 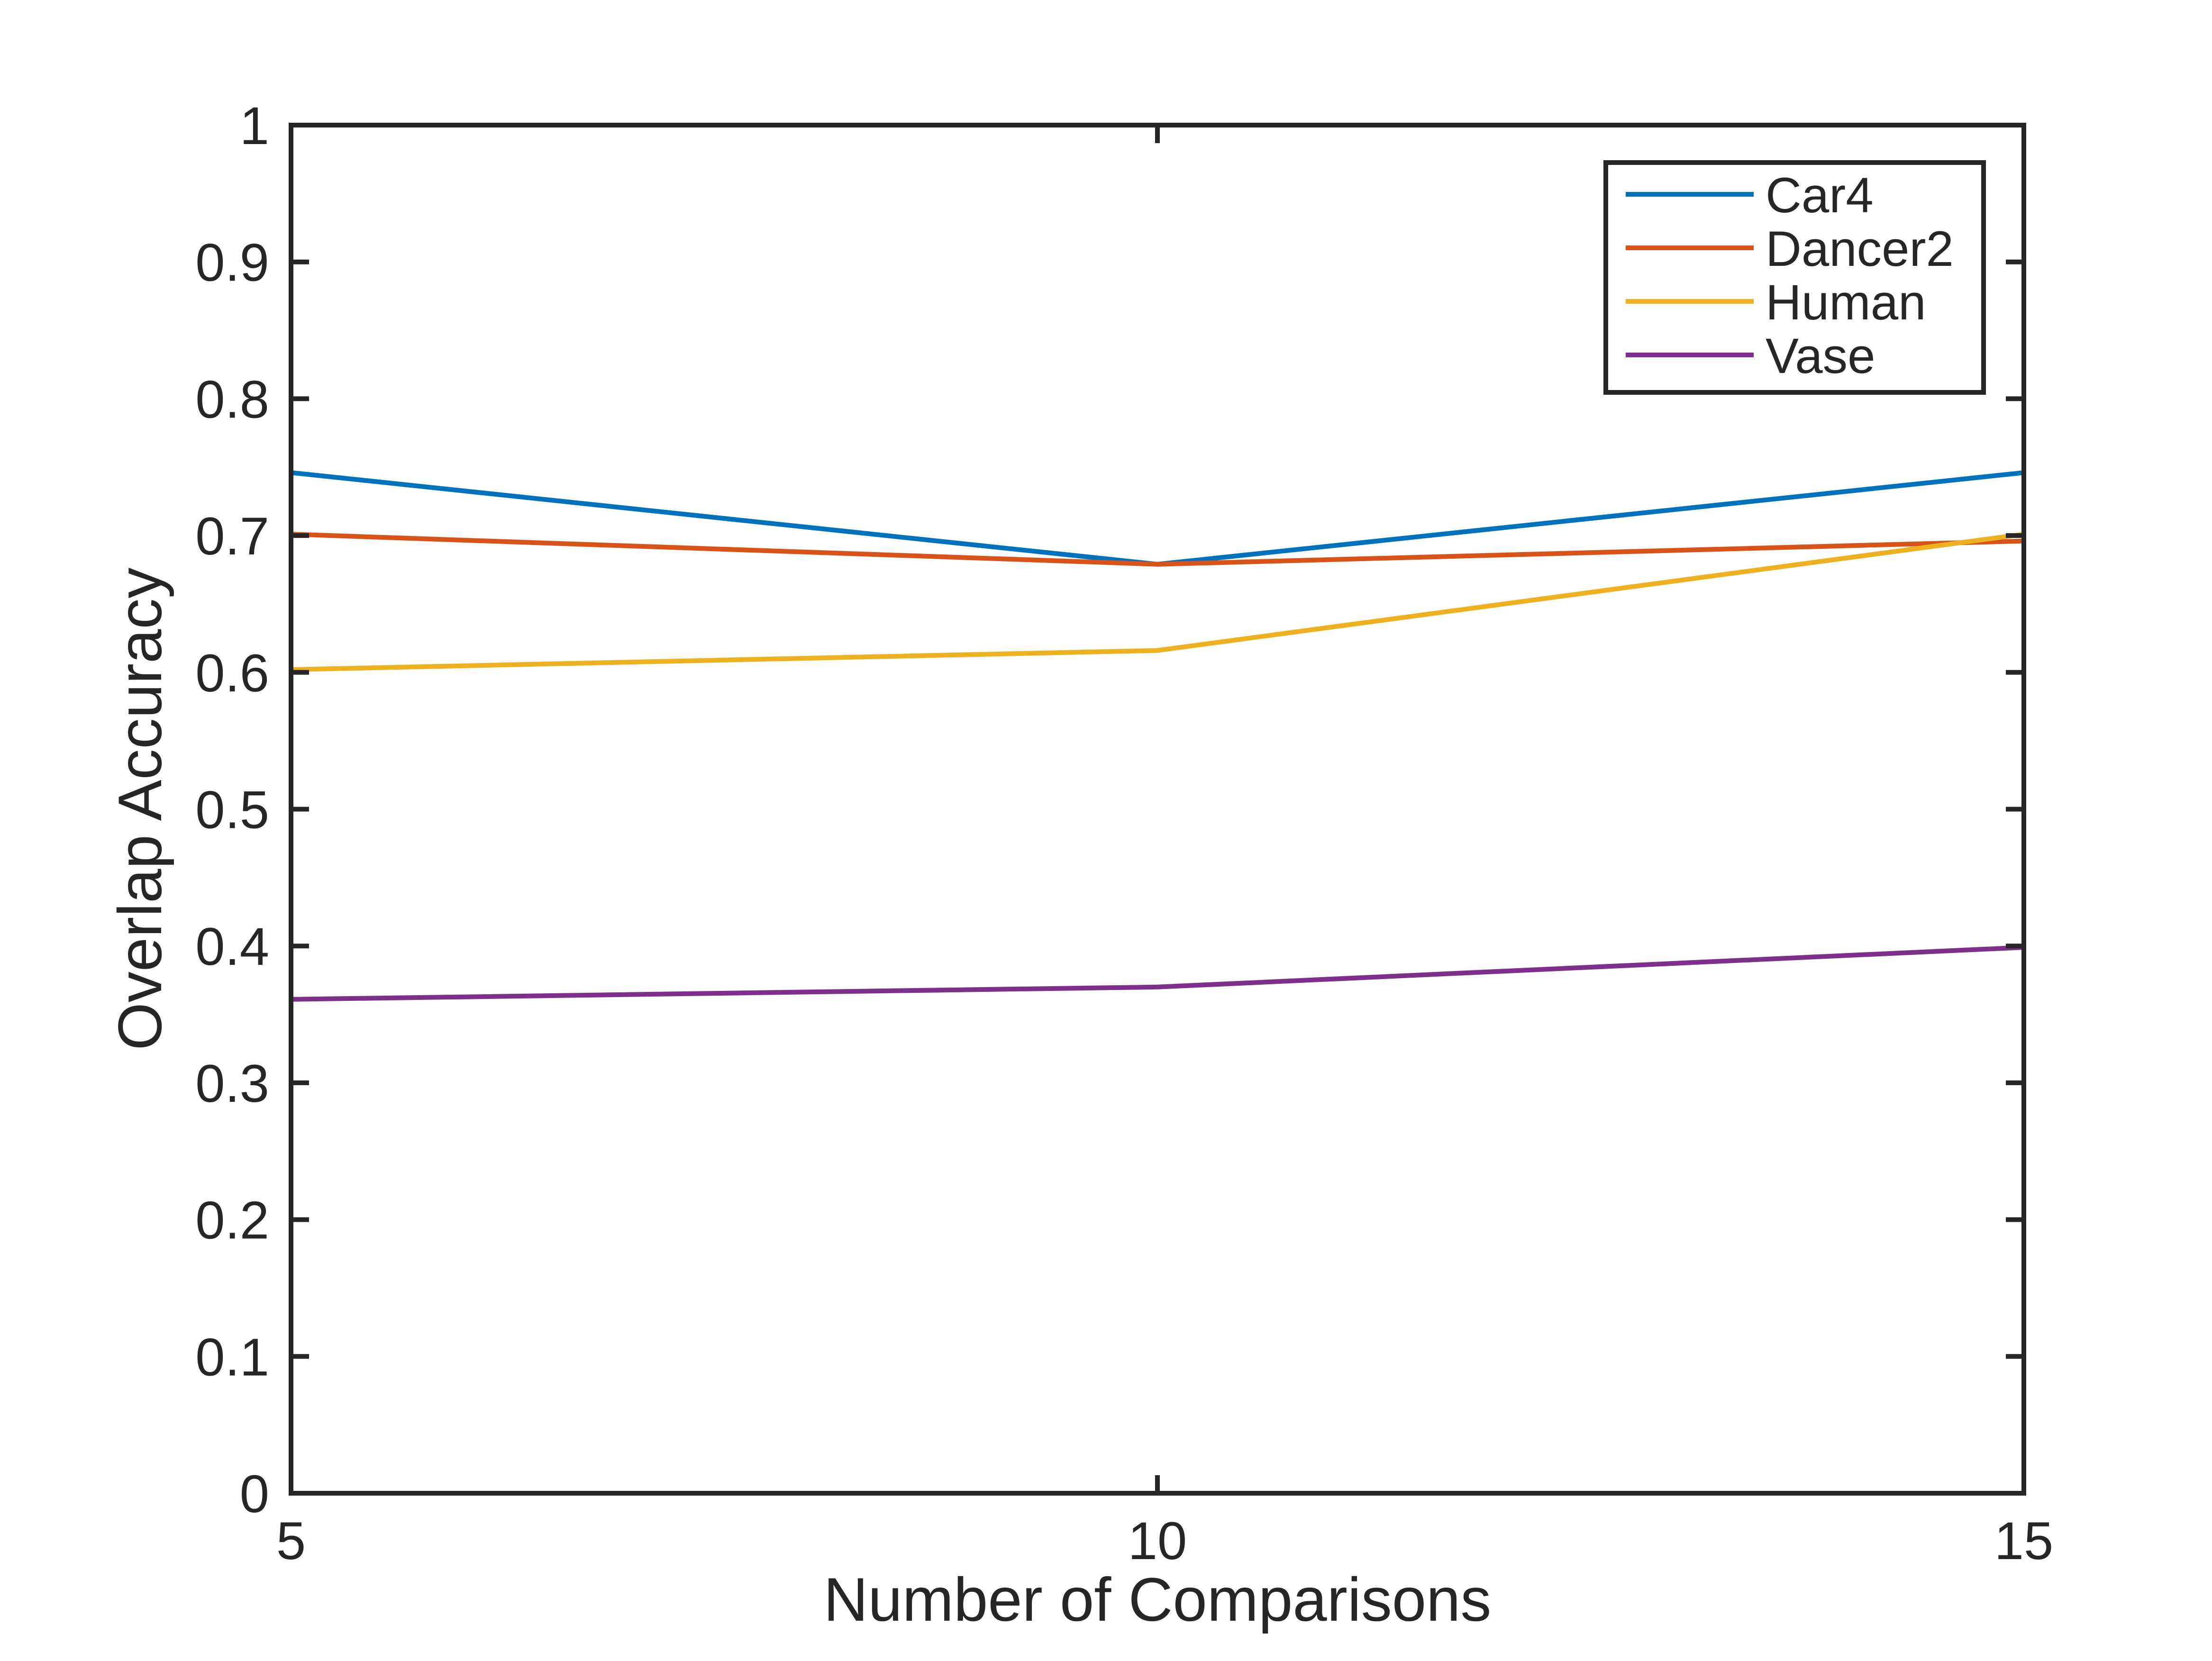 What do you see at coordinates (232, 811) in the screenshot?
I see `y-tick-label: 0.5` at bounding box center [232, 811].